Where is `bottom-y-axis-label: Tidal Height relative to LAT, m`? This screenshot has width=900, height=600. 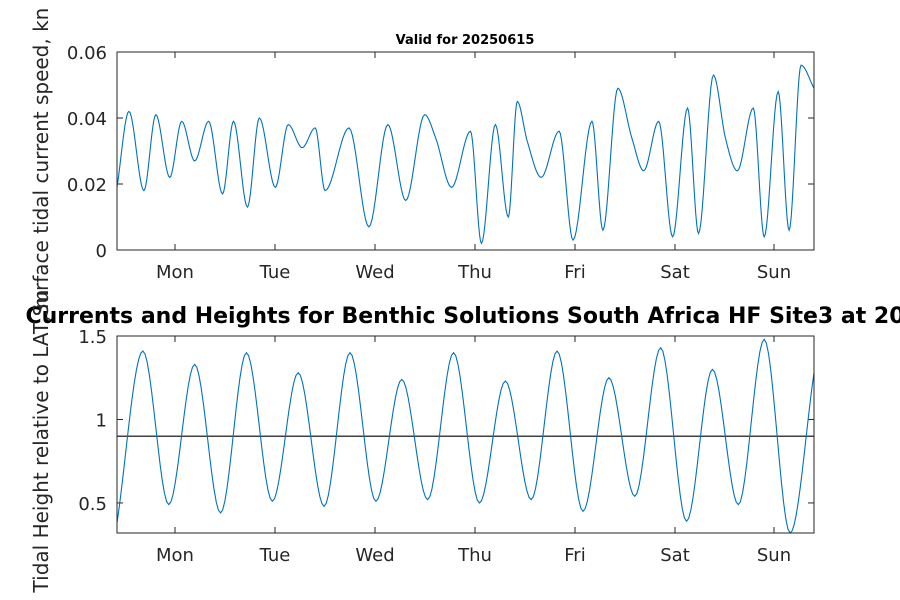 bottom-y-axis-label: Tidal Height relative to LAT, m is located at coordinates (41, 442).